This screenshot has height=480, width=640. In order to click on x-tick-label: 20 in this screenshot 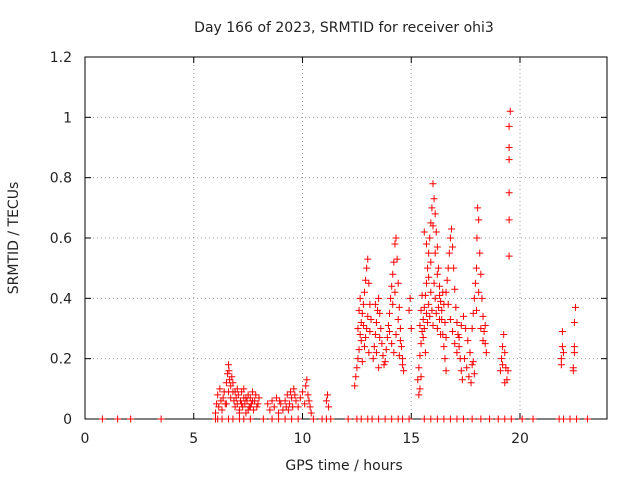, I will do `click(520, 439)`.